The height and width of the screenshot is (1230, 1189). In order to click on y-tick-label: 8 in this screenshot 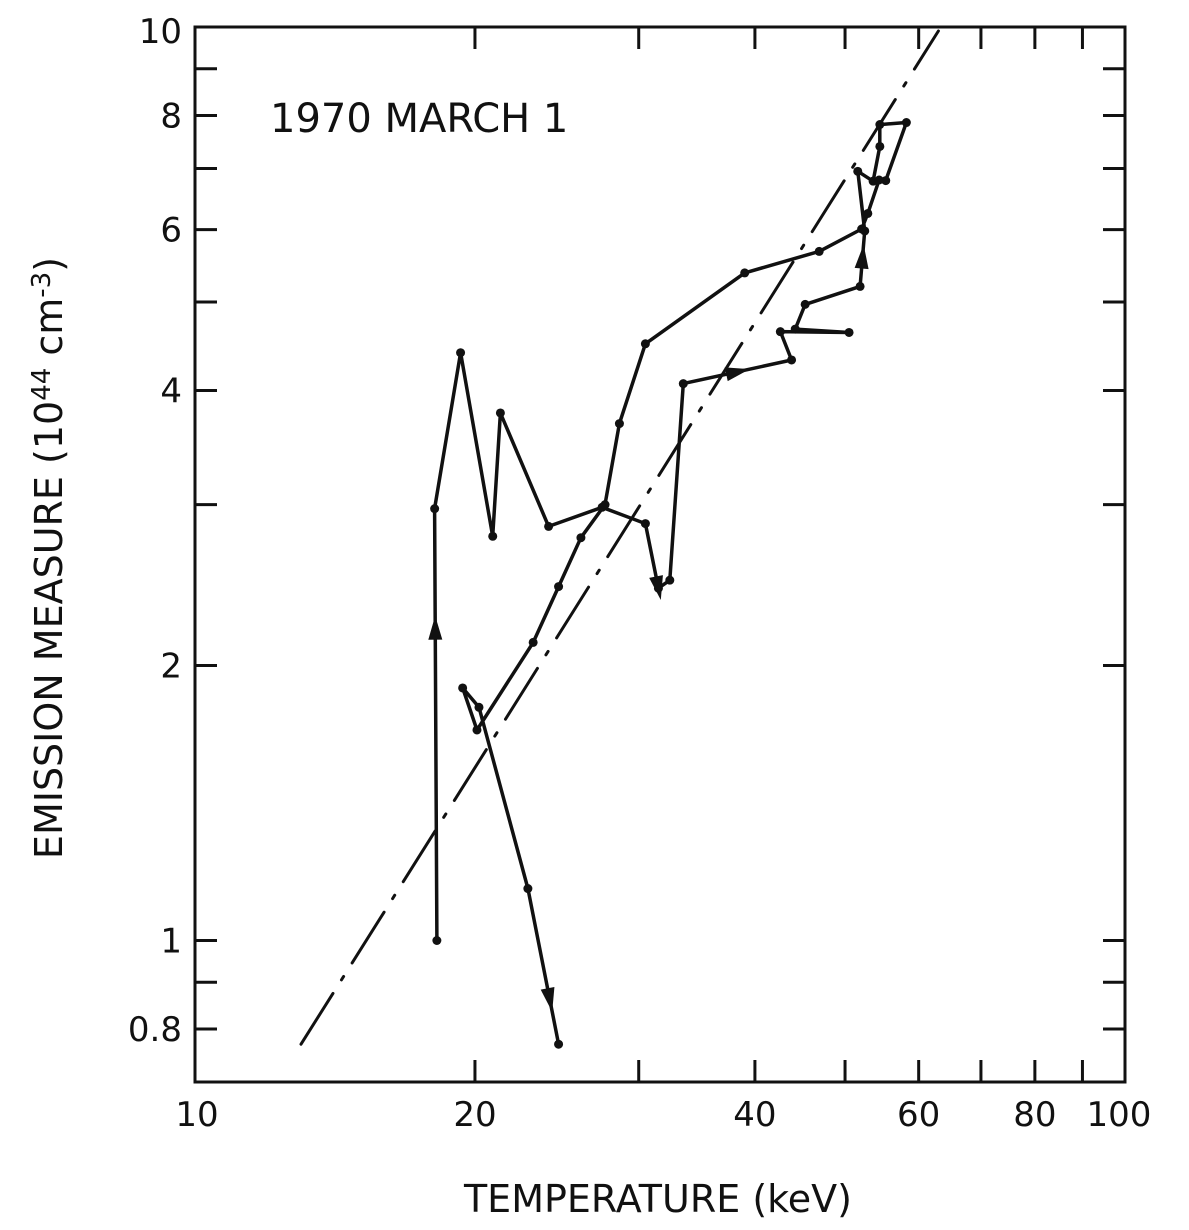, I will do `click(171, 117)`.